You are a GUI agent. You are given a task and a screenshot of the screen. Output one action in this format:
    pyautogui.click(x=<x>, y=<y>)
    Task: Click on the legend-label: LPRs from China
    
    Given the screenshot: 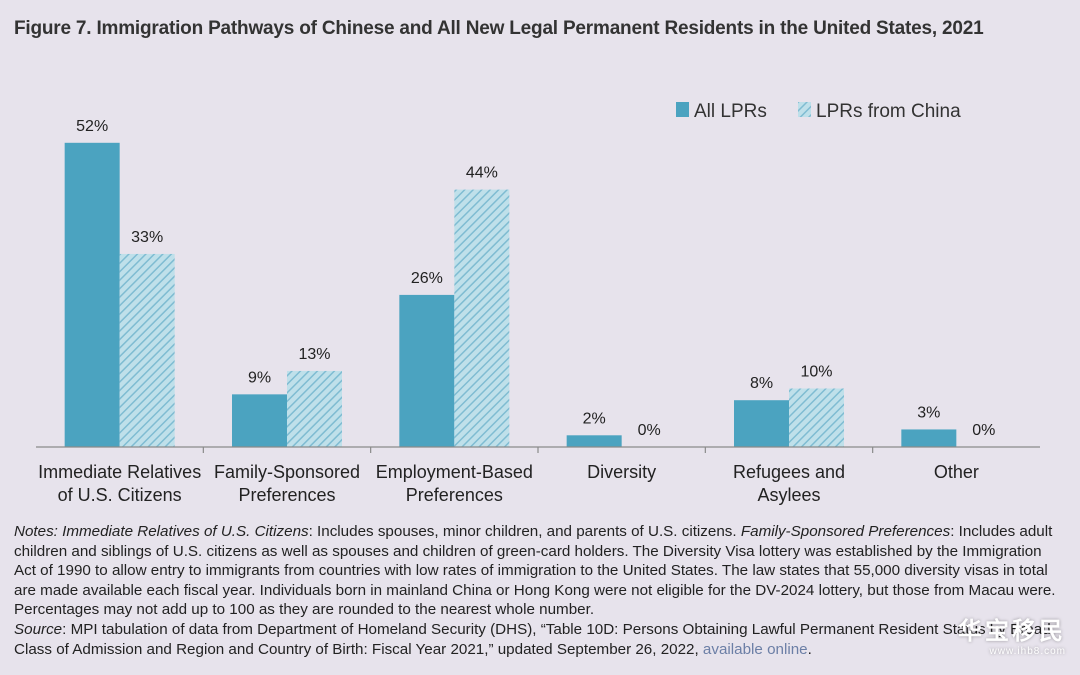 What is the action you would take?
    pyautogui.click(x=888, y=111)
    